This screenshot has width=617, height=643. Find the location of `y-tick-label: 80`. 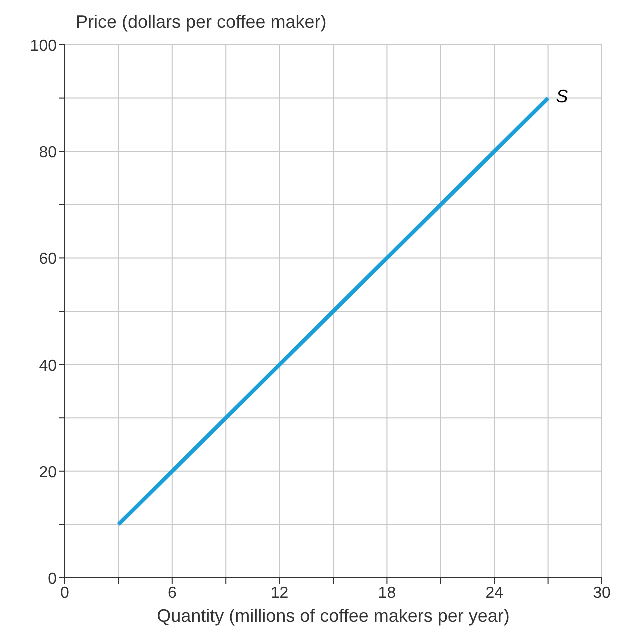

y-tick-label: 80 is located at coordinates (48, 153).